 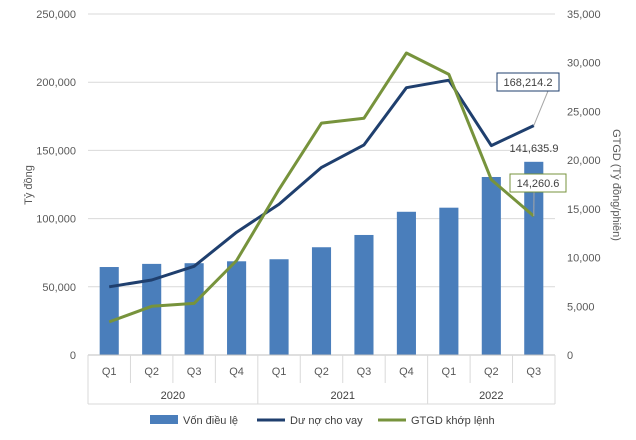 I want to click on right-tick-label: 5,000, so click(x=581, y=307).